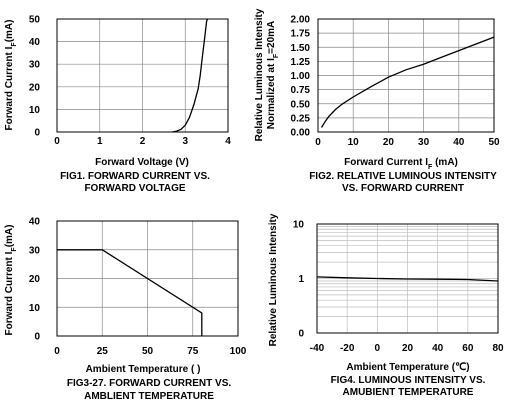  I want to click on figure-caption: FORWARD VOLTAGE, so click(134, 188).